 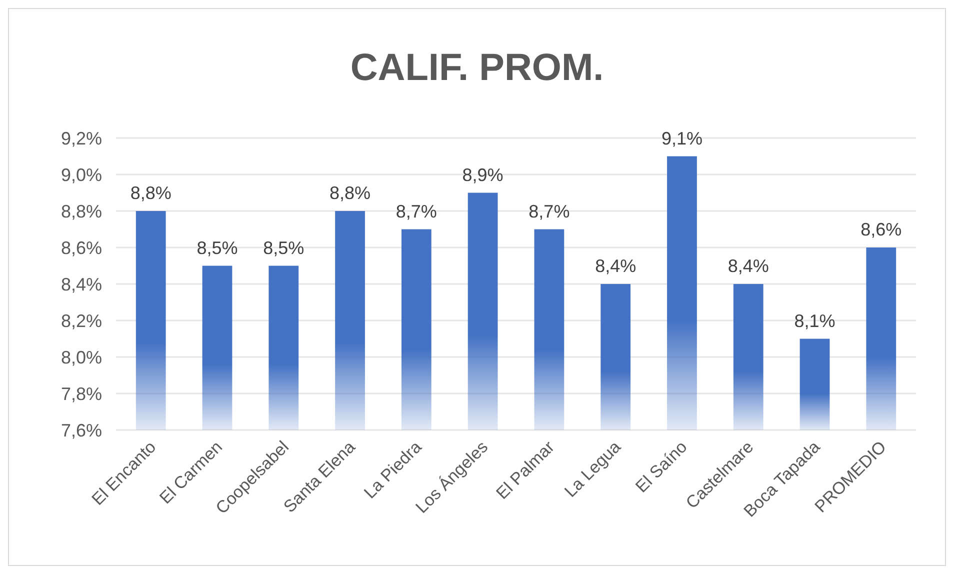 I want to click on data-label: 9,1%, so click(x=681, y=138).